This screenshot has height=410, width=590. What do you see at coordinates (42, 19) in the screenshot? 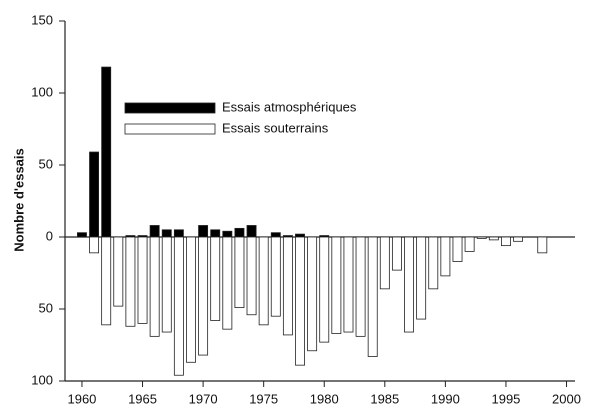
I see `y-tick-label: 150` at bounding box center [42, 19].